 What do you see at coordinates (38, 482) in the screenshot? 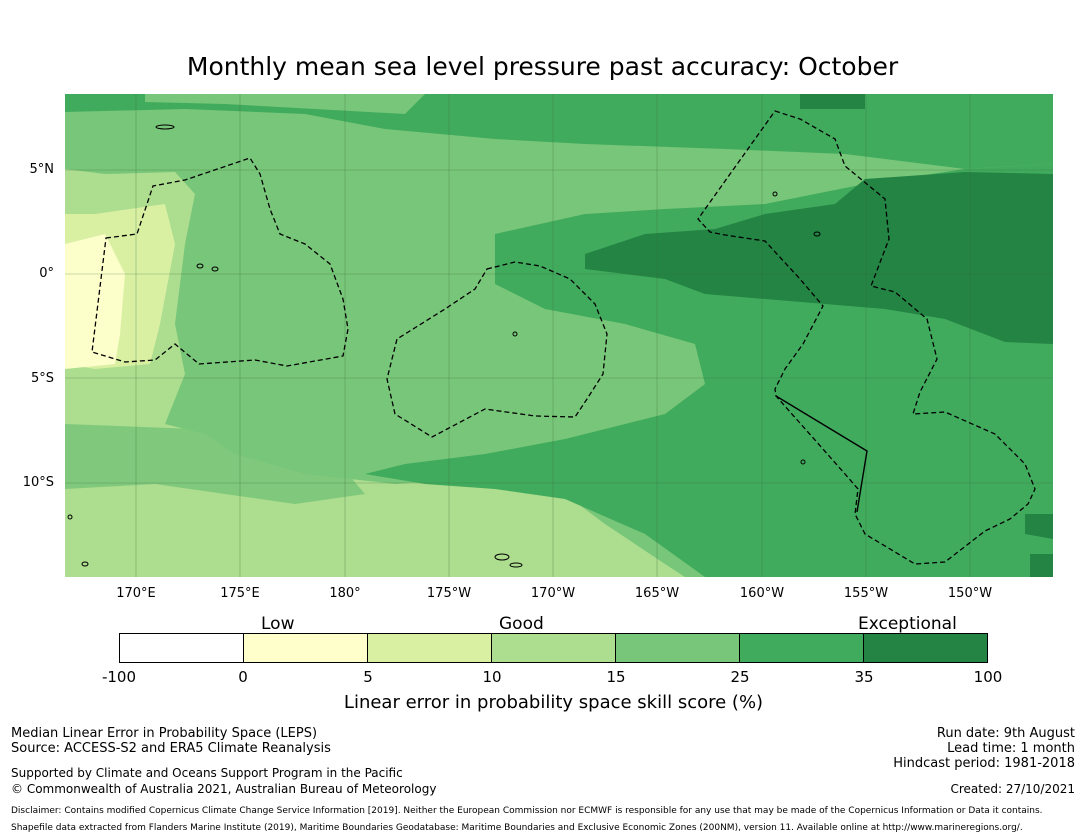
I see `lat-label: 10°S` at bounding box center [38, 482].